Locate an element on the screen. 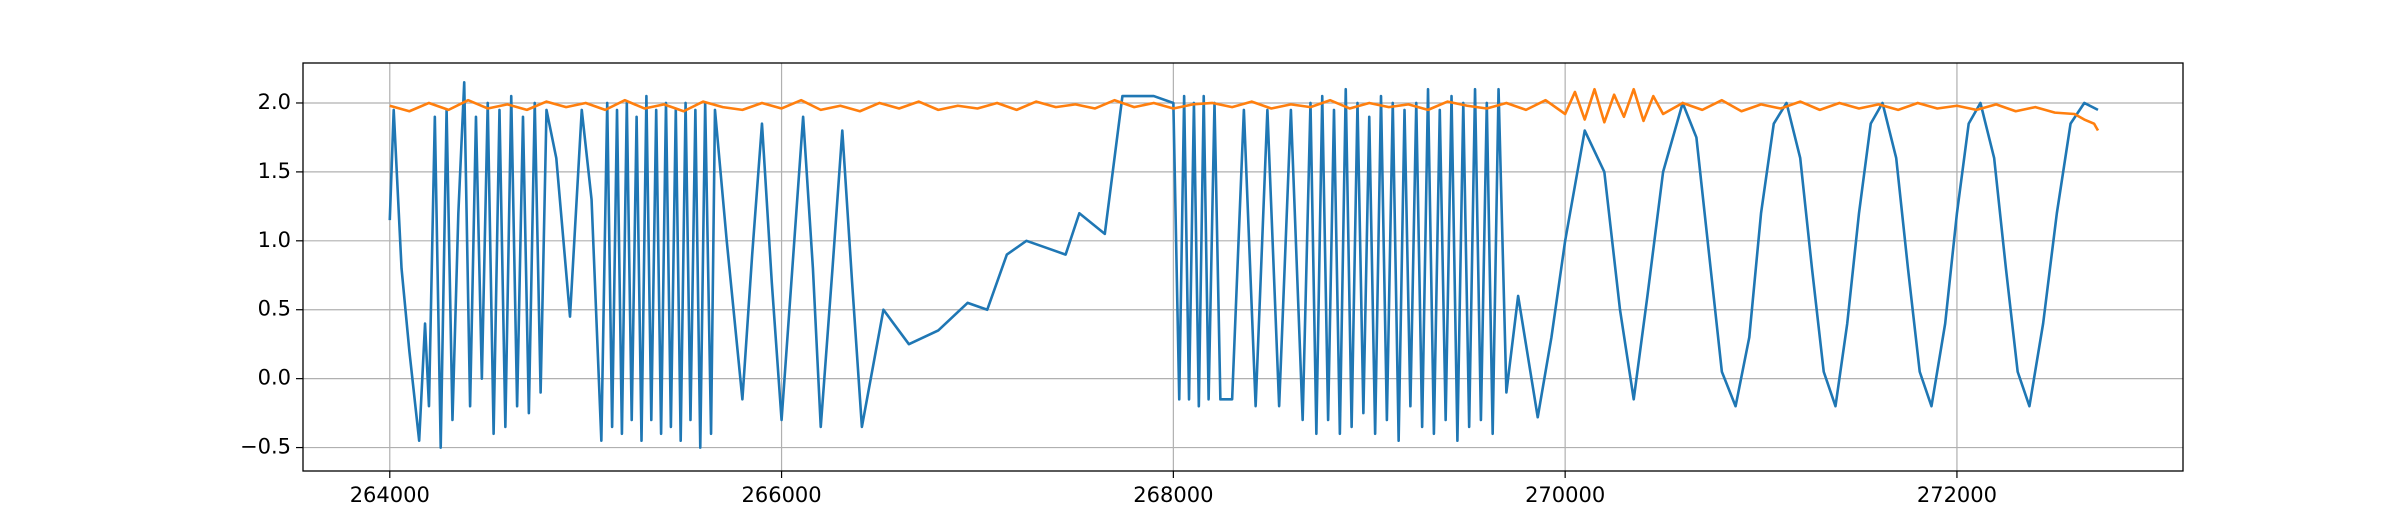 This screenshot has height=525, width=2400. x-tick-label: 272000 is located at coordinates (1957, 495).